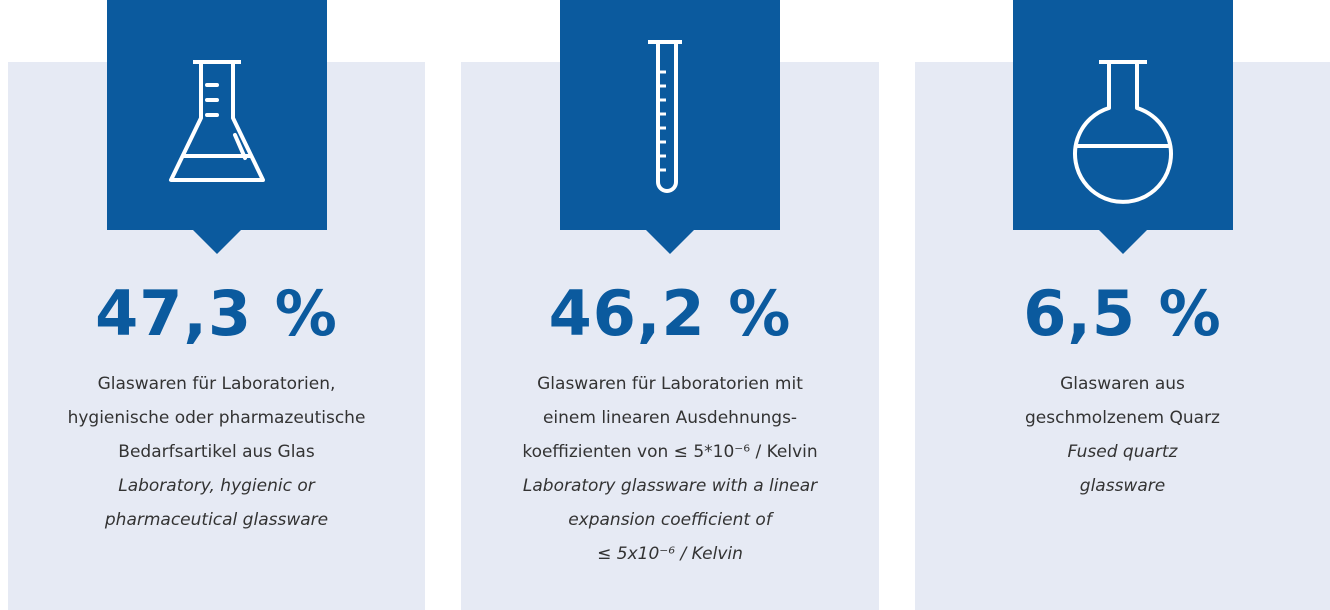  I want to click on description-german: Glaswaren für Laboratorien,, so click(216, 384).